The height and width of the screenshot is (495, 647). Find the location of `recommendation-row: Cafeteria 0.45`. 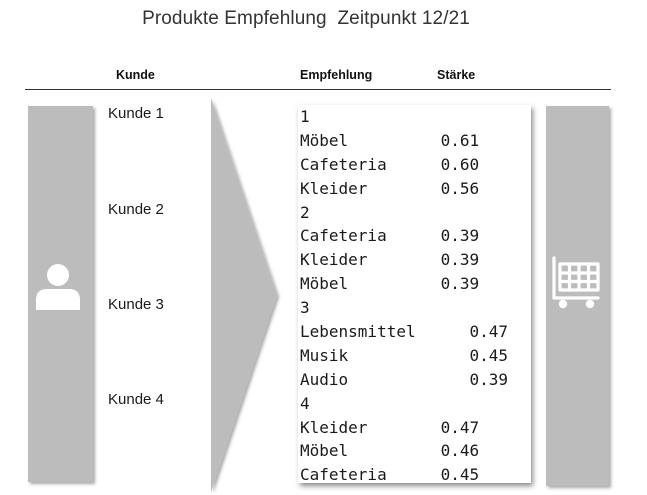

recommendation-row: Cafeteria 0.45 is located at coordinates (415, 475).